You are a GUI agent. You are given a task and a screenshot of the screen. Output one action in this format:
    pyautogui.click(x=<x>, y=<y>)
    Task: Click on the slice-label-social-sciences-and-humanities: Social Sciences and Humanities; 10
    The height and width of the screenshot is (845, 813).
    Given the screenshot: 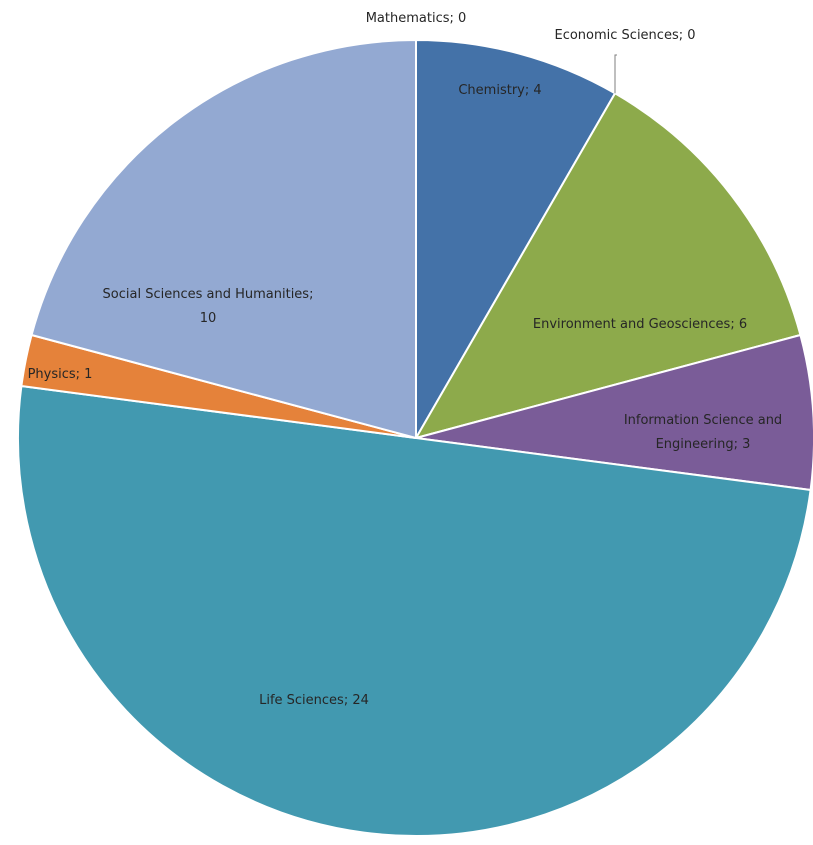 What is the action you would take?
    pyautogui.click(x=208, y=306)
    